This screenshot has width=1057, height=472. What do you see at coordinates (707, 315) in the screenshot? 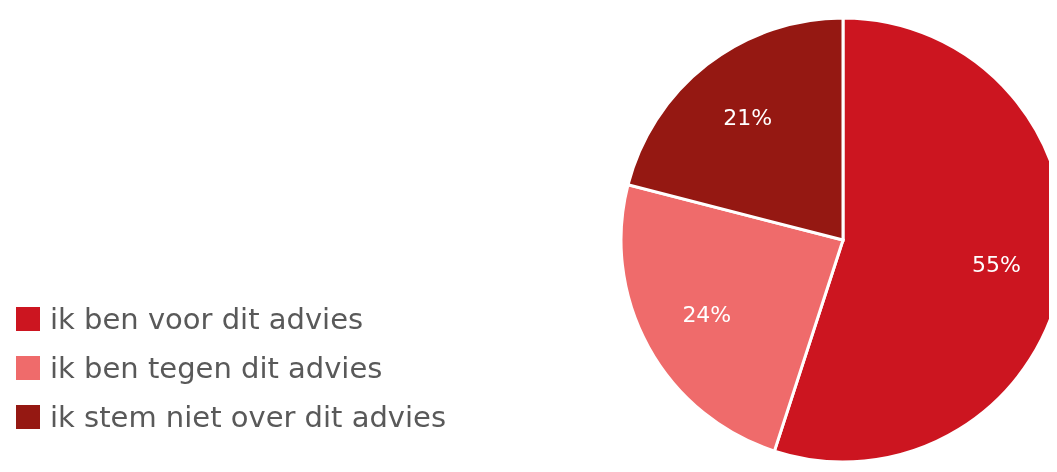
I see `data-label: 24%` at bounding box center [707, 315].